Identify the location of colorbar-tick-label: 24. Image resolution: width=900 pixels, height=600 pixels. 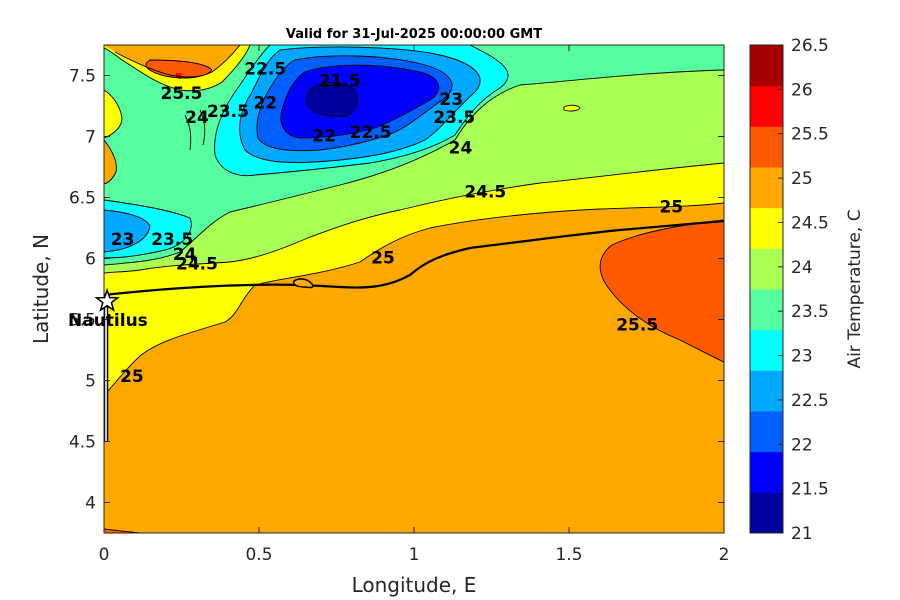
(802, 268).